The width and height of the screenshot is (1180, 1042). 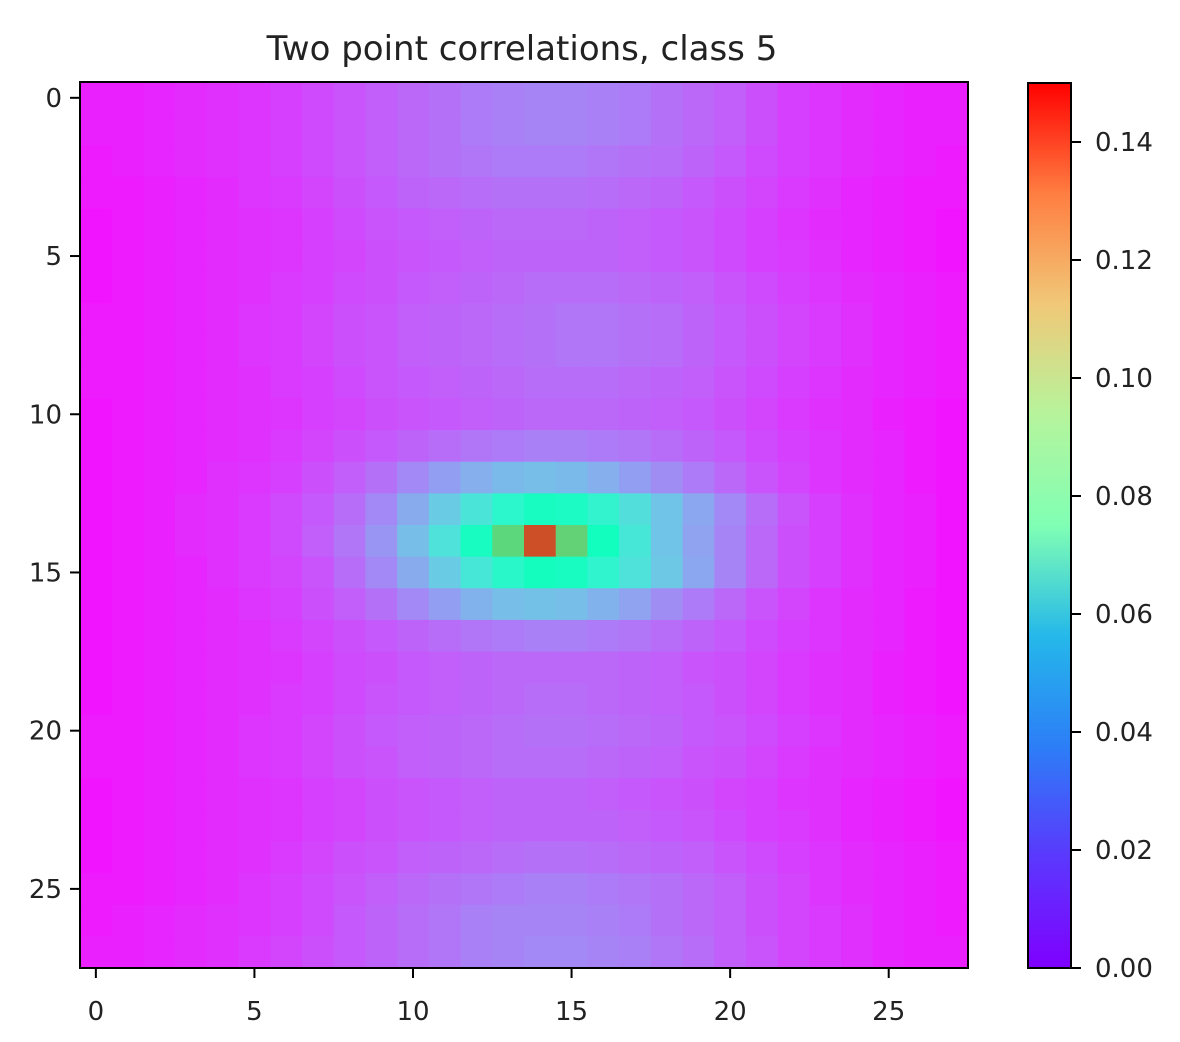 I want to click on x-tick-label: 0, so click(x=96, y=1012).